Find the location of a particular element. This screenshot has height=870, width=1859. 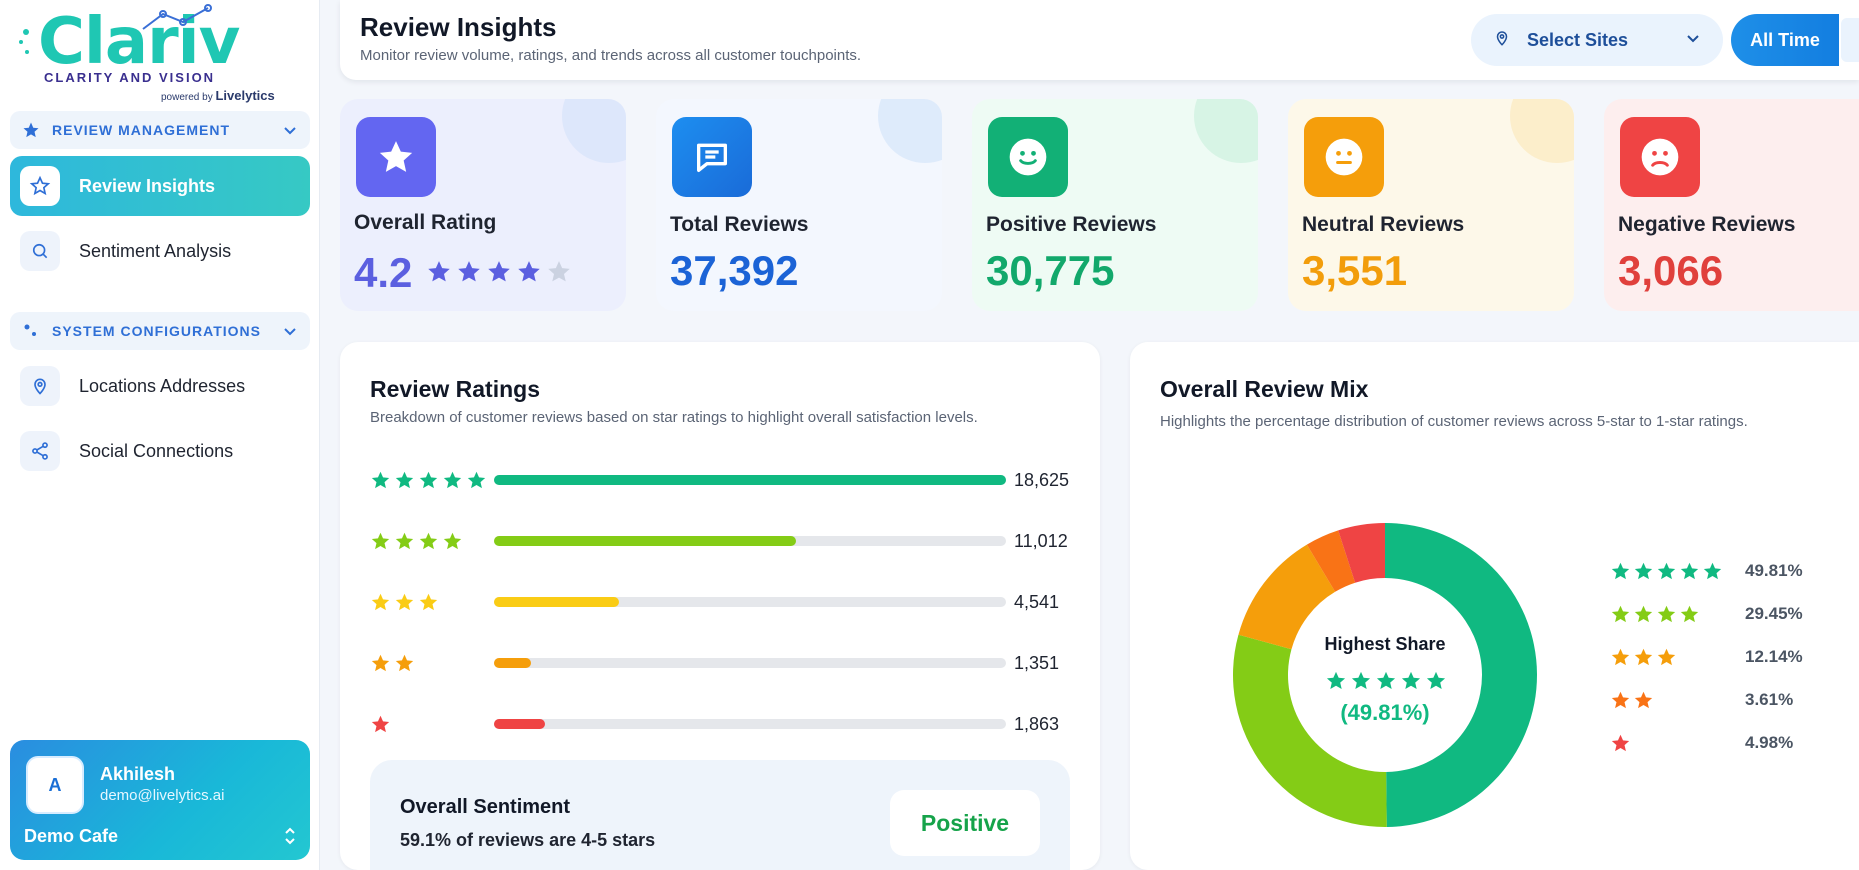

rating-row-5-star: 18,625 is located at coordinates (720, 480).